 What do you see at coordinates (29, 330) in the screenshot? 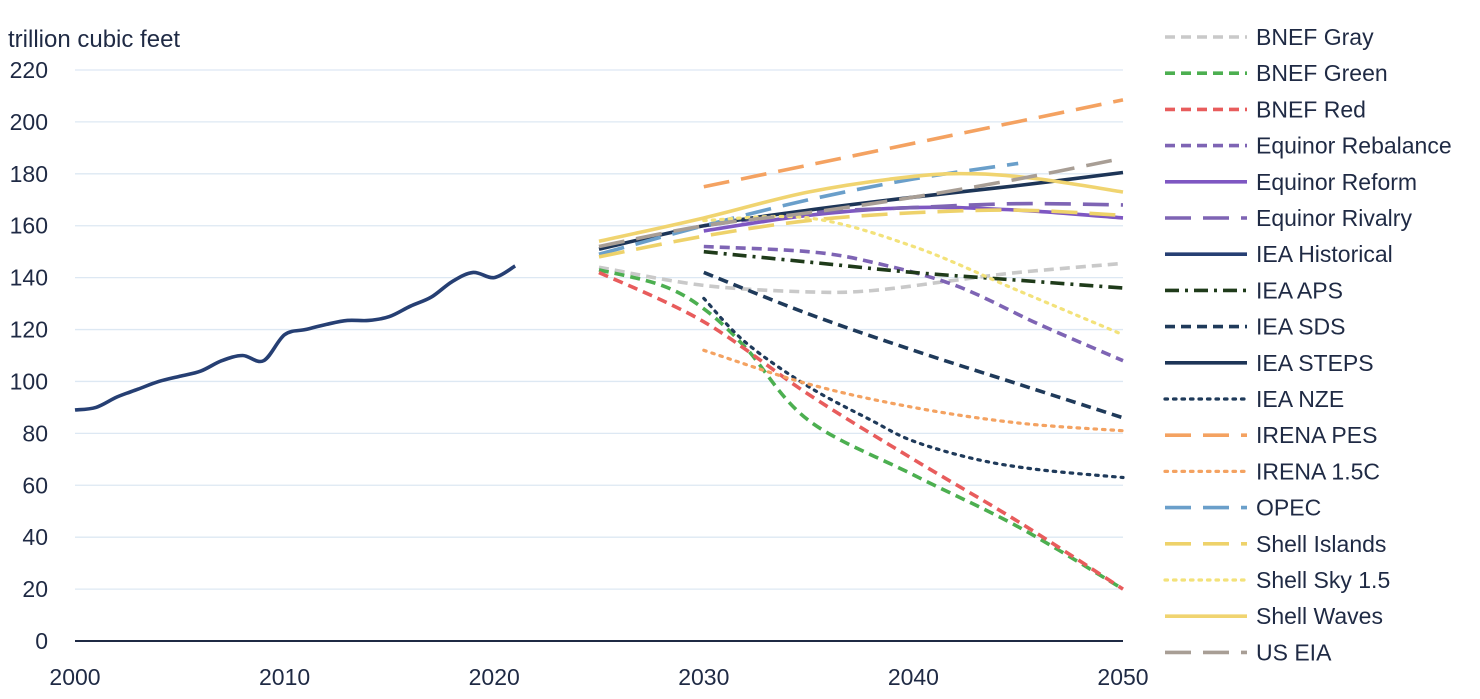
I see `y-tick-label: 120` at bounding box center [29, 330].